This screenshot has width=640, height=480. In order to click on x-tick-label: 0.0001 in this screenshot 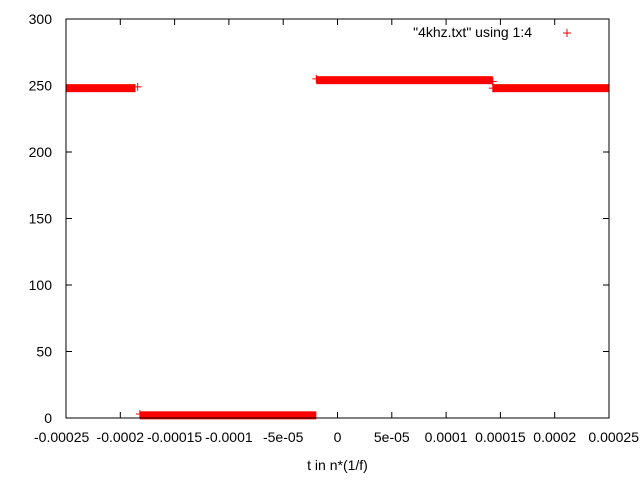, I will do `click(446, 437)`.